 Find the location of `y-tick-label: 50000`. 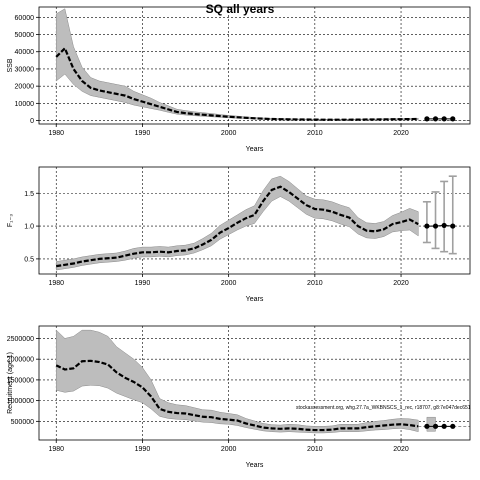

y-tick-label: 50000 is located at coordinates (25, 35).